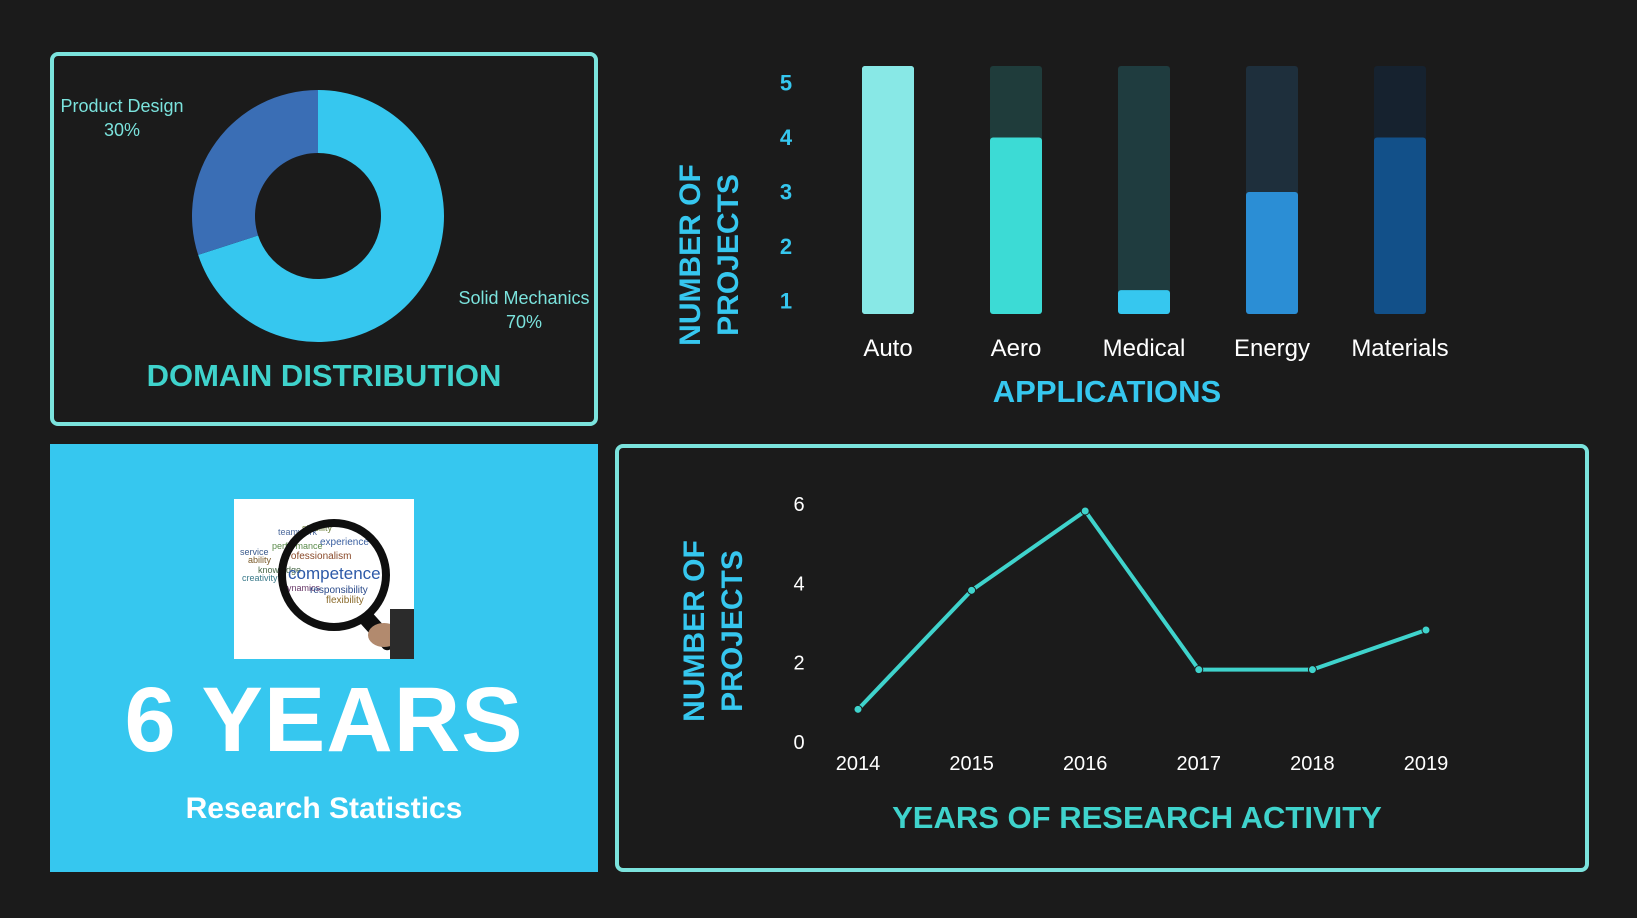  I want to click on line-y-label-line-1: NUMBER OF, so click(694, 631).